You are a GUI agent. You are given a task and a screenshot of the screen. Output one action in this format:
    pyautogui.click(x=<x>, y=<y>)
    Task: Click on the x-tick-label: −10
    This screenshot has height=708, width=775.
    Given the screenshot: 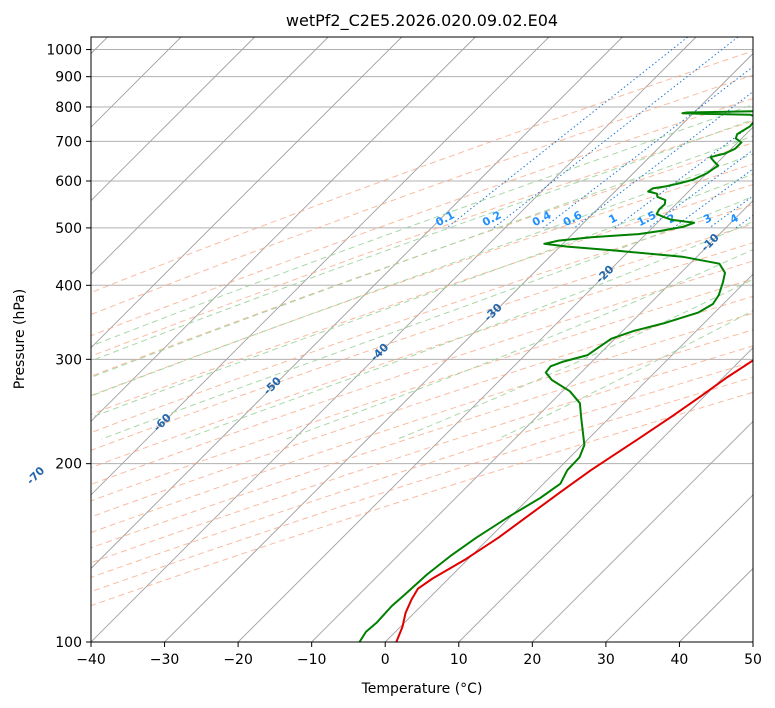 What is the action you would take?
    pyautogui.click(x=312, y=660)
    